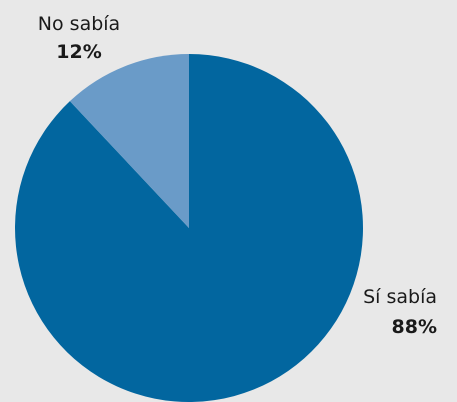  I want to click on slice-value-no-sabia: 12%, so click(78, 52).